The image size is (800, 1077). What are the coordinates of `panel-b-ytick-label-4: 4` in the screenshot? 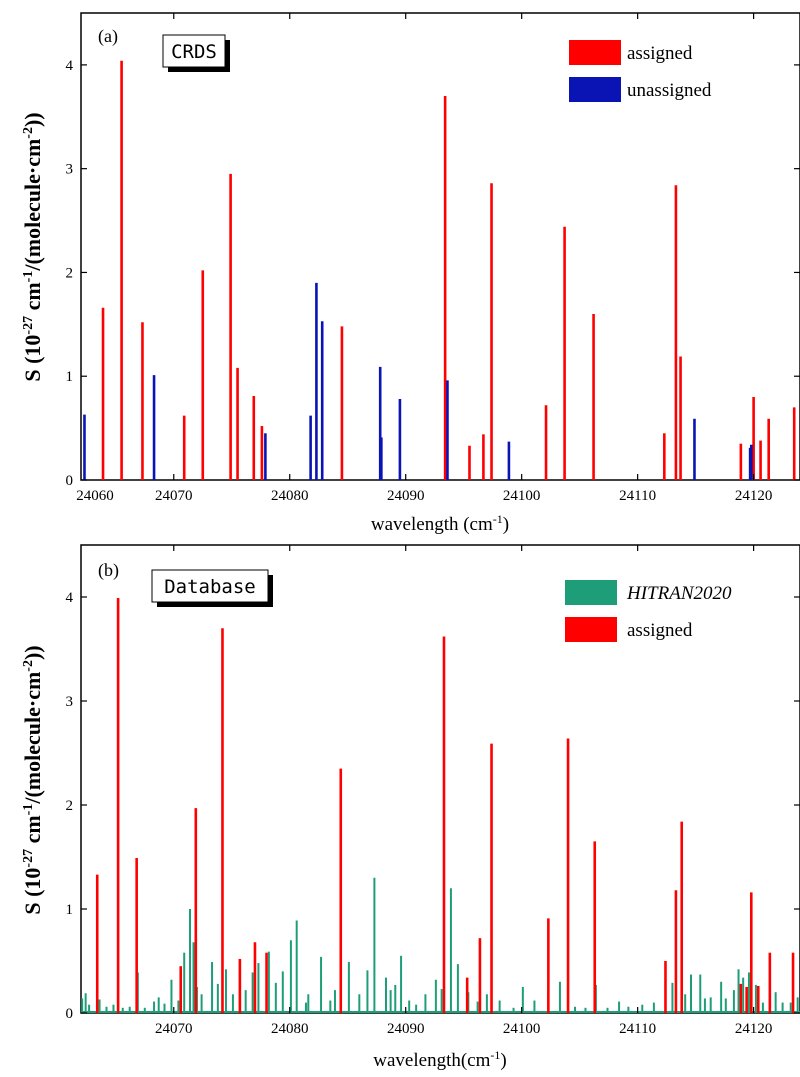 It's located at (70, 598).